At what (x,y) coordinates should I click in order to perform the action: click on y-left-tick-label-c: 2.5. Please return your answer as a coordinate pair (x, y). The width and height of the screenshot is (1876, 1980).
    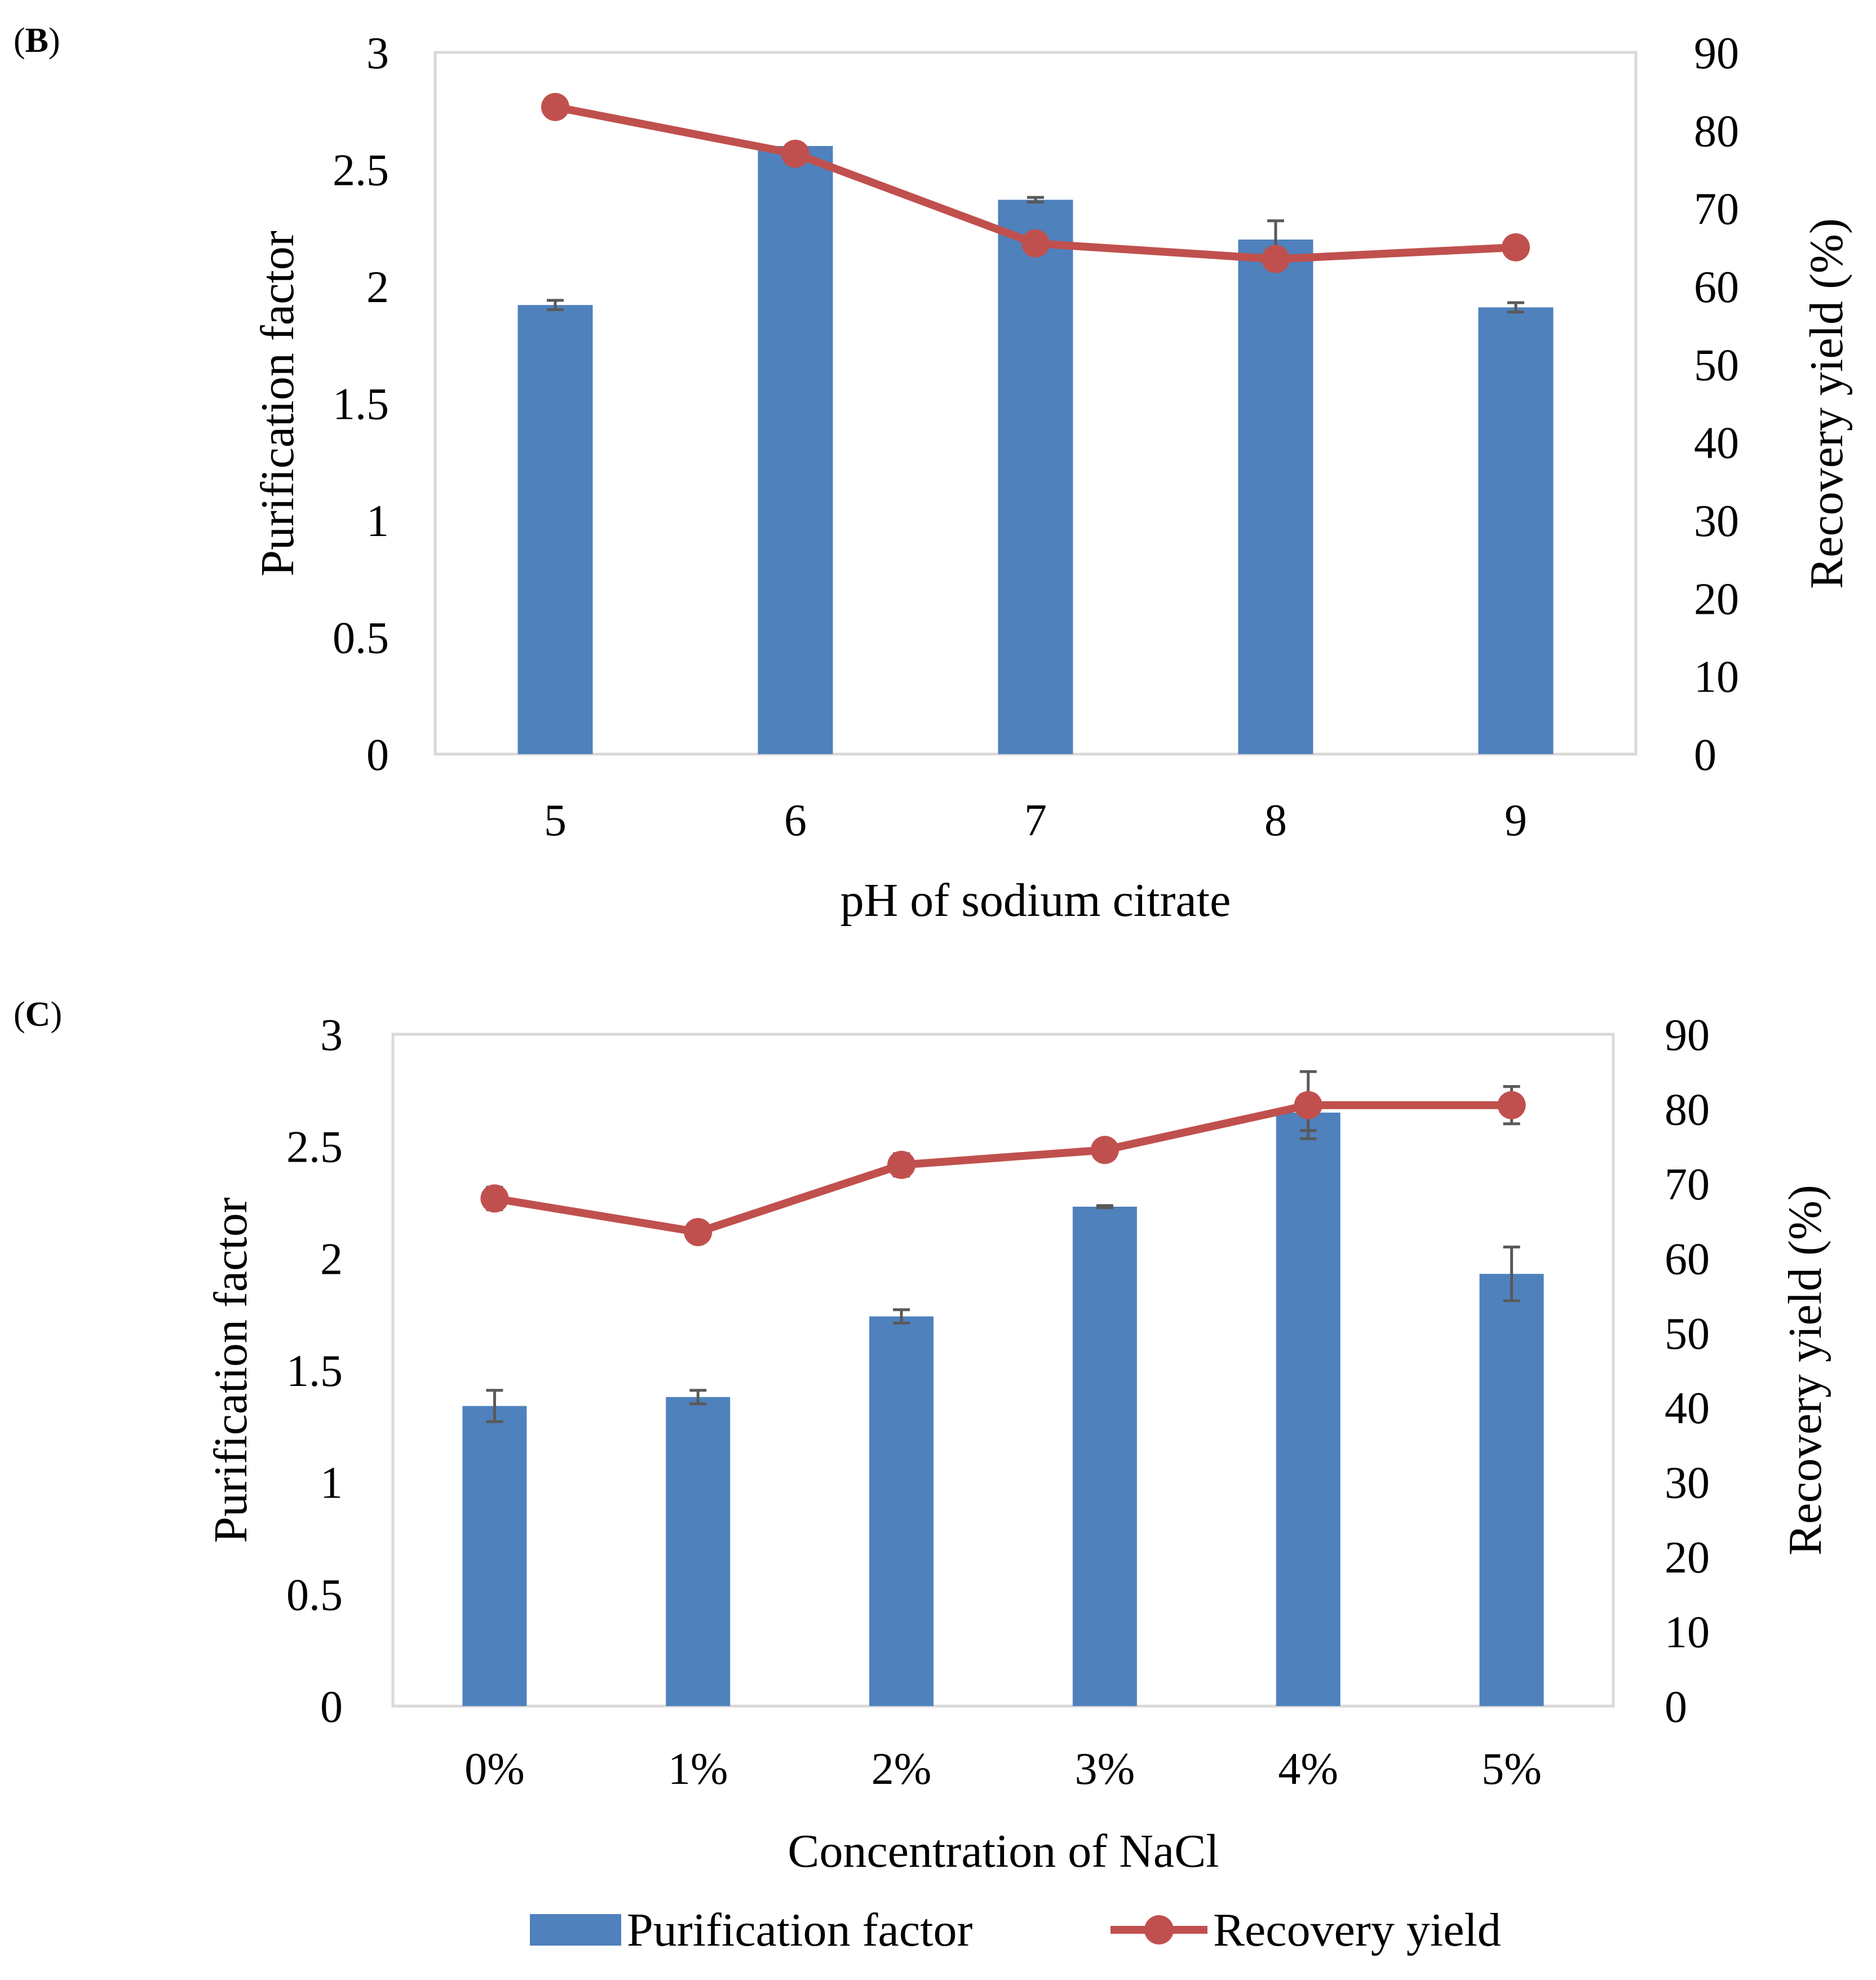
    Looking at the image, I should click on (315, 1147).